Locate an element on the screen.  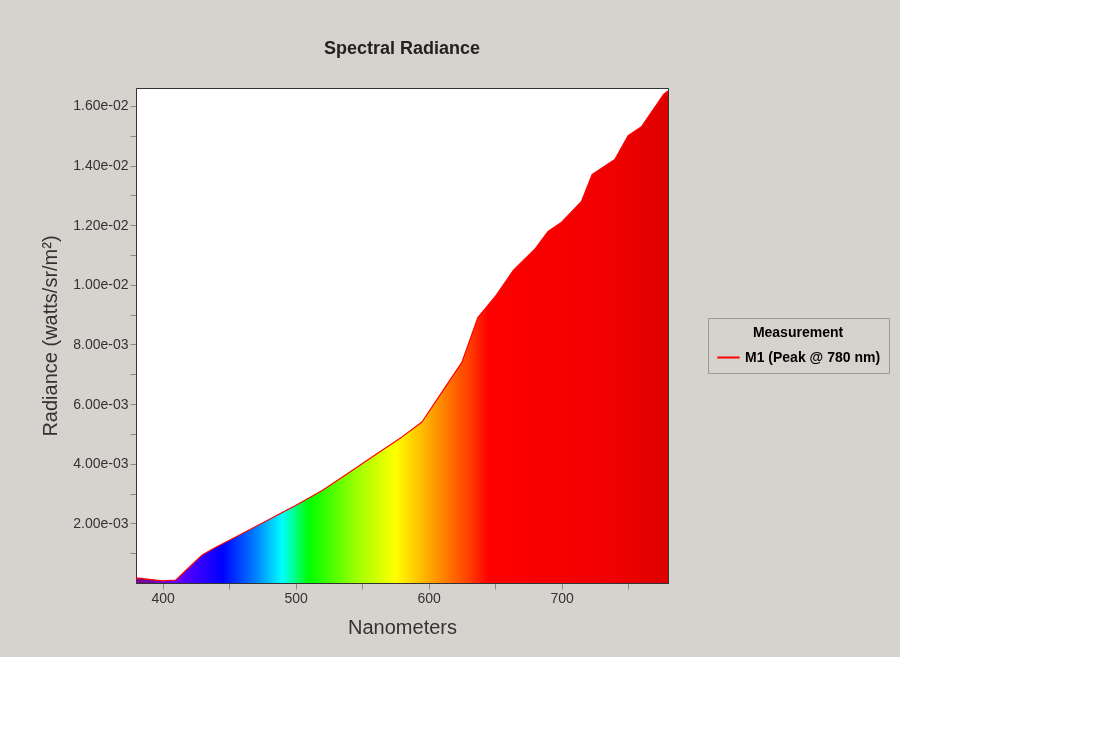
x-tick-label: 600 is located at coordinates (429, 597).